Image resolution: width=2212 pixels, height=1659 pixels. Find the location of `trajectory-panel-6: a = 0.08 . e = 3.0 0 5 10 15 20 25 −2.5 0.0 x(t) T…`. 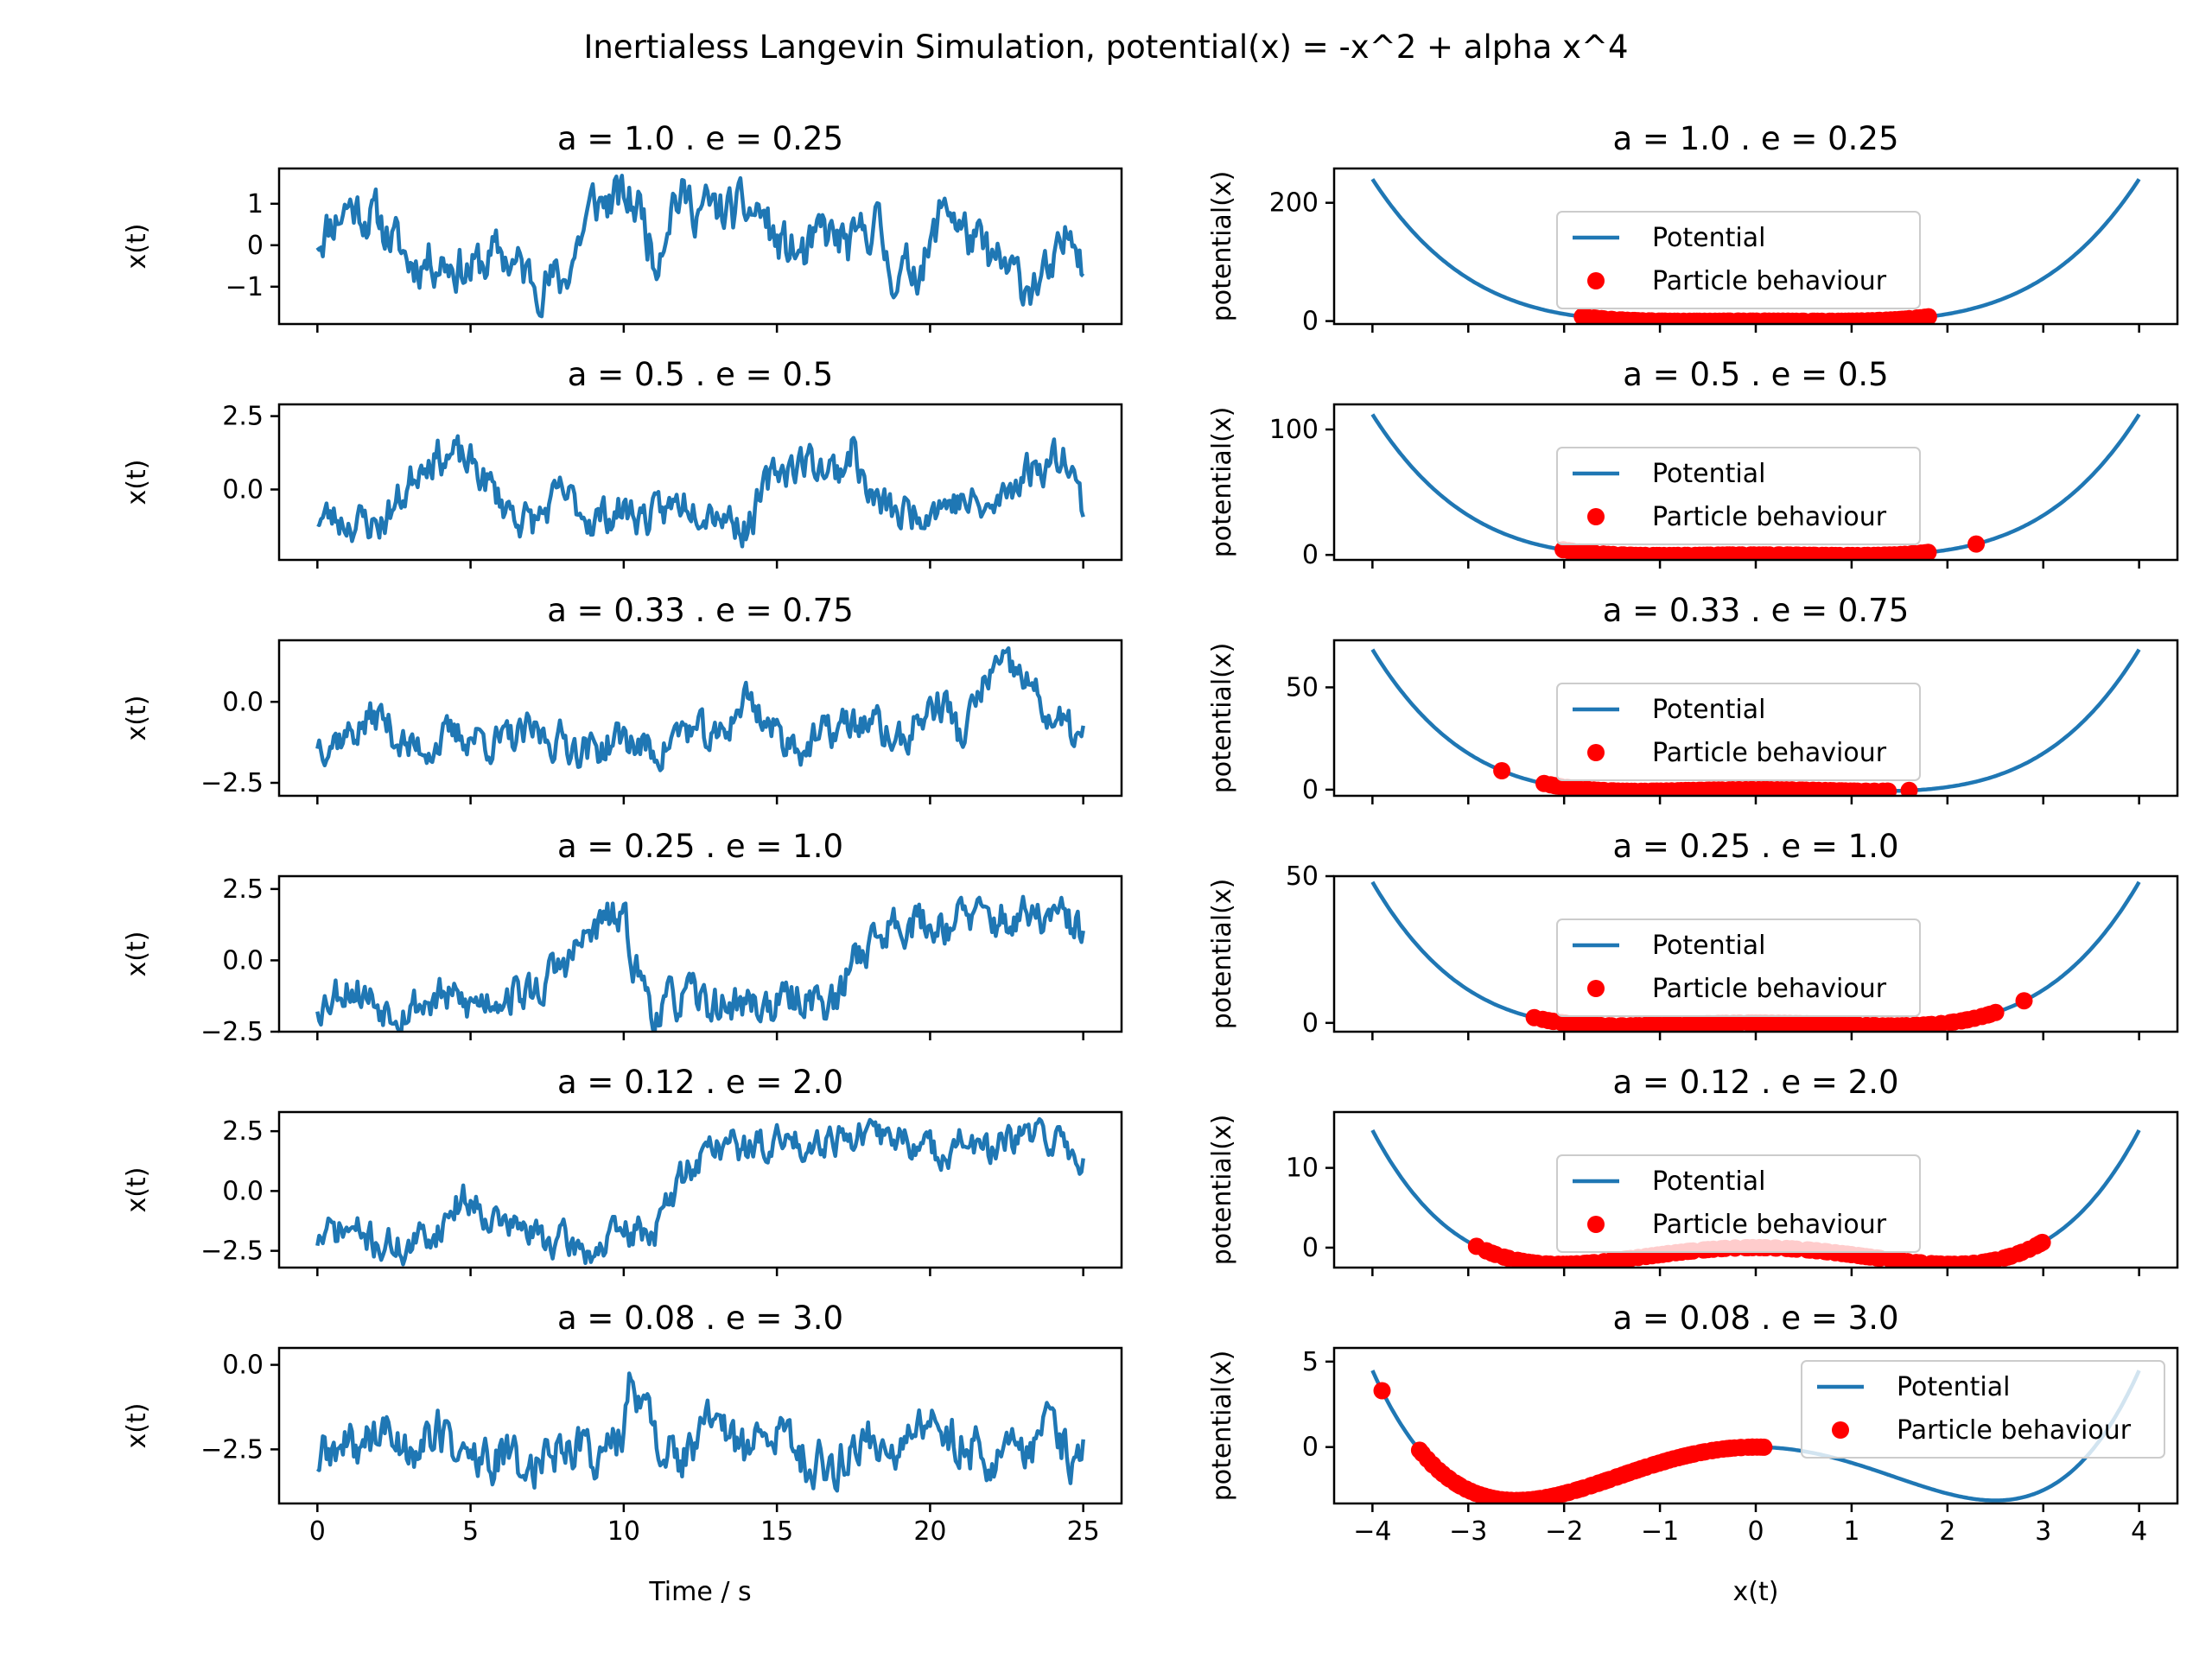

trajectory-panel-6: a = 0.08 . e = 3.0 0 5 10 15 20 25 −2.5 0.0 x(t) T… is located at coordinates (622, 1453).